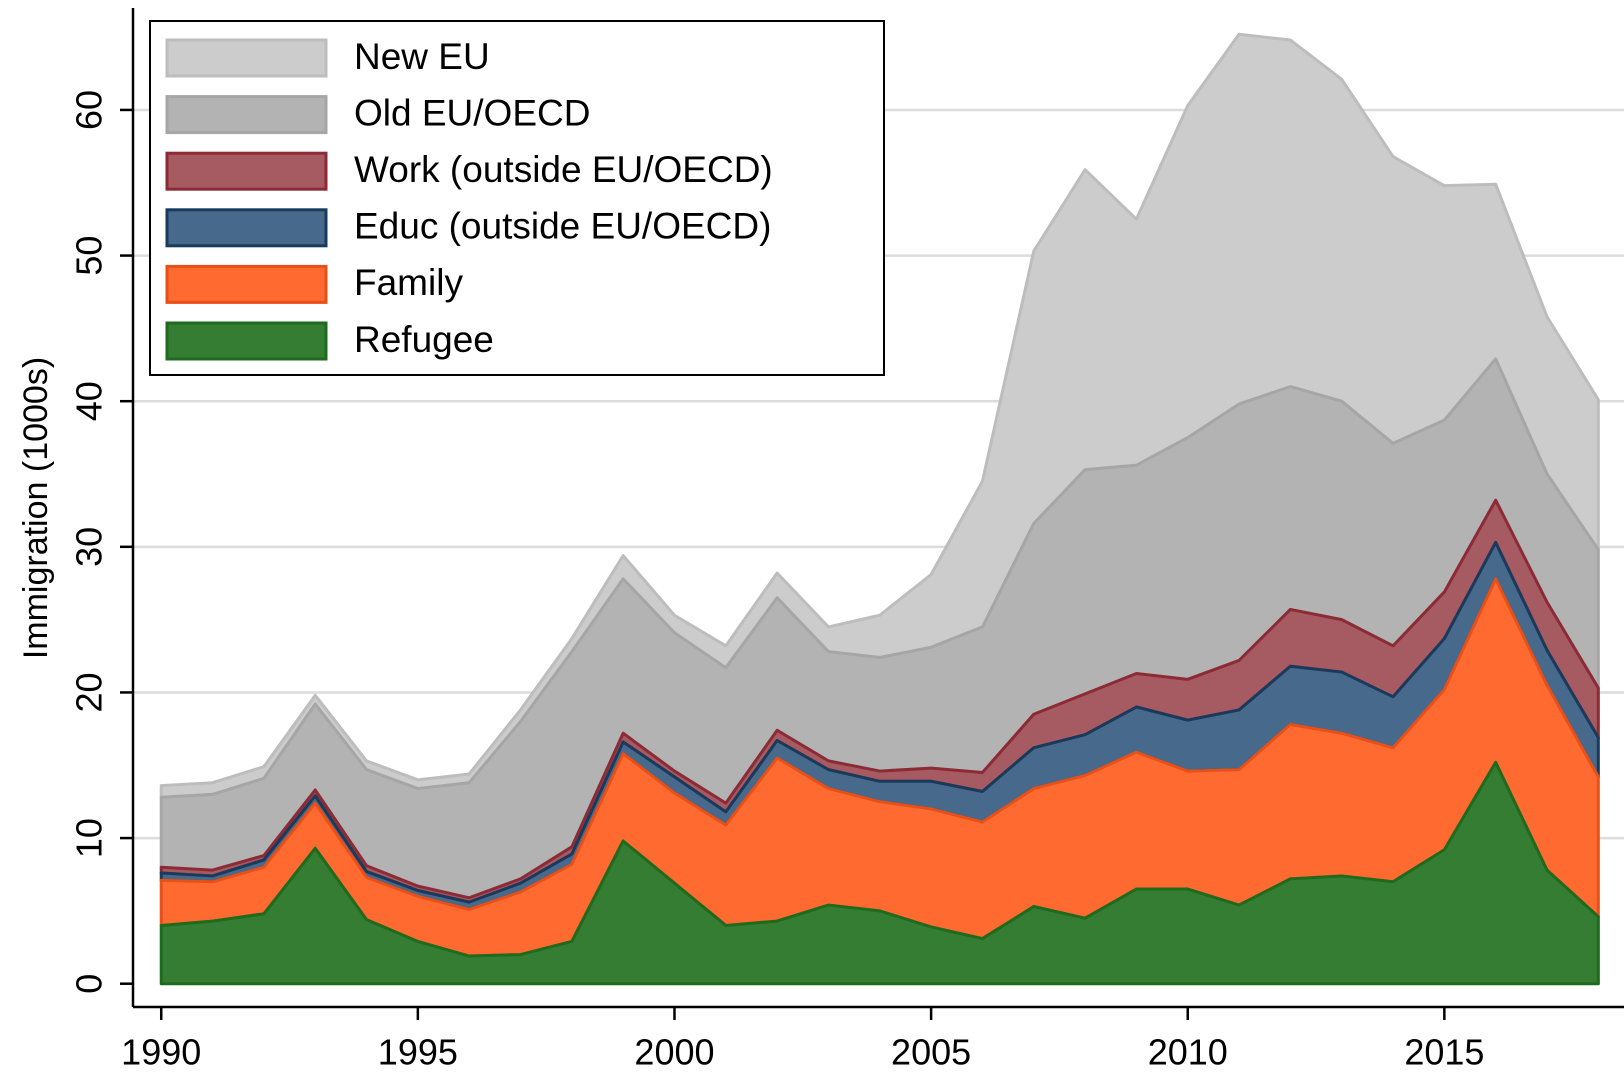 The height and width of the screenshot is (1076, 1624). I want to click on x-tick-label: 2000, so click(674, 1052).